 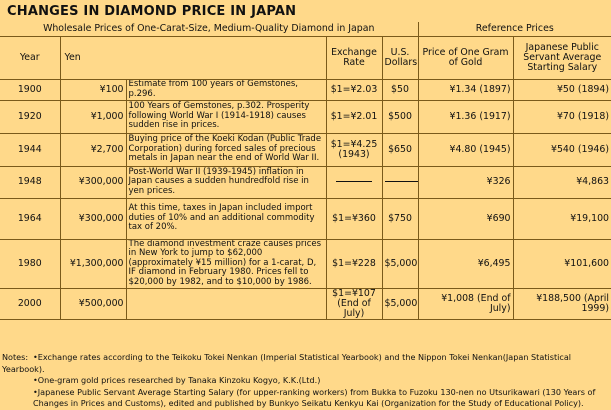 What do you see at coordinates (354, 303) in the screenshot?
I see `exchange-cell: $1=¥107 (End of July)` at bounding box center [354, 303].